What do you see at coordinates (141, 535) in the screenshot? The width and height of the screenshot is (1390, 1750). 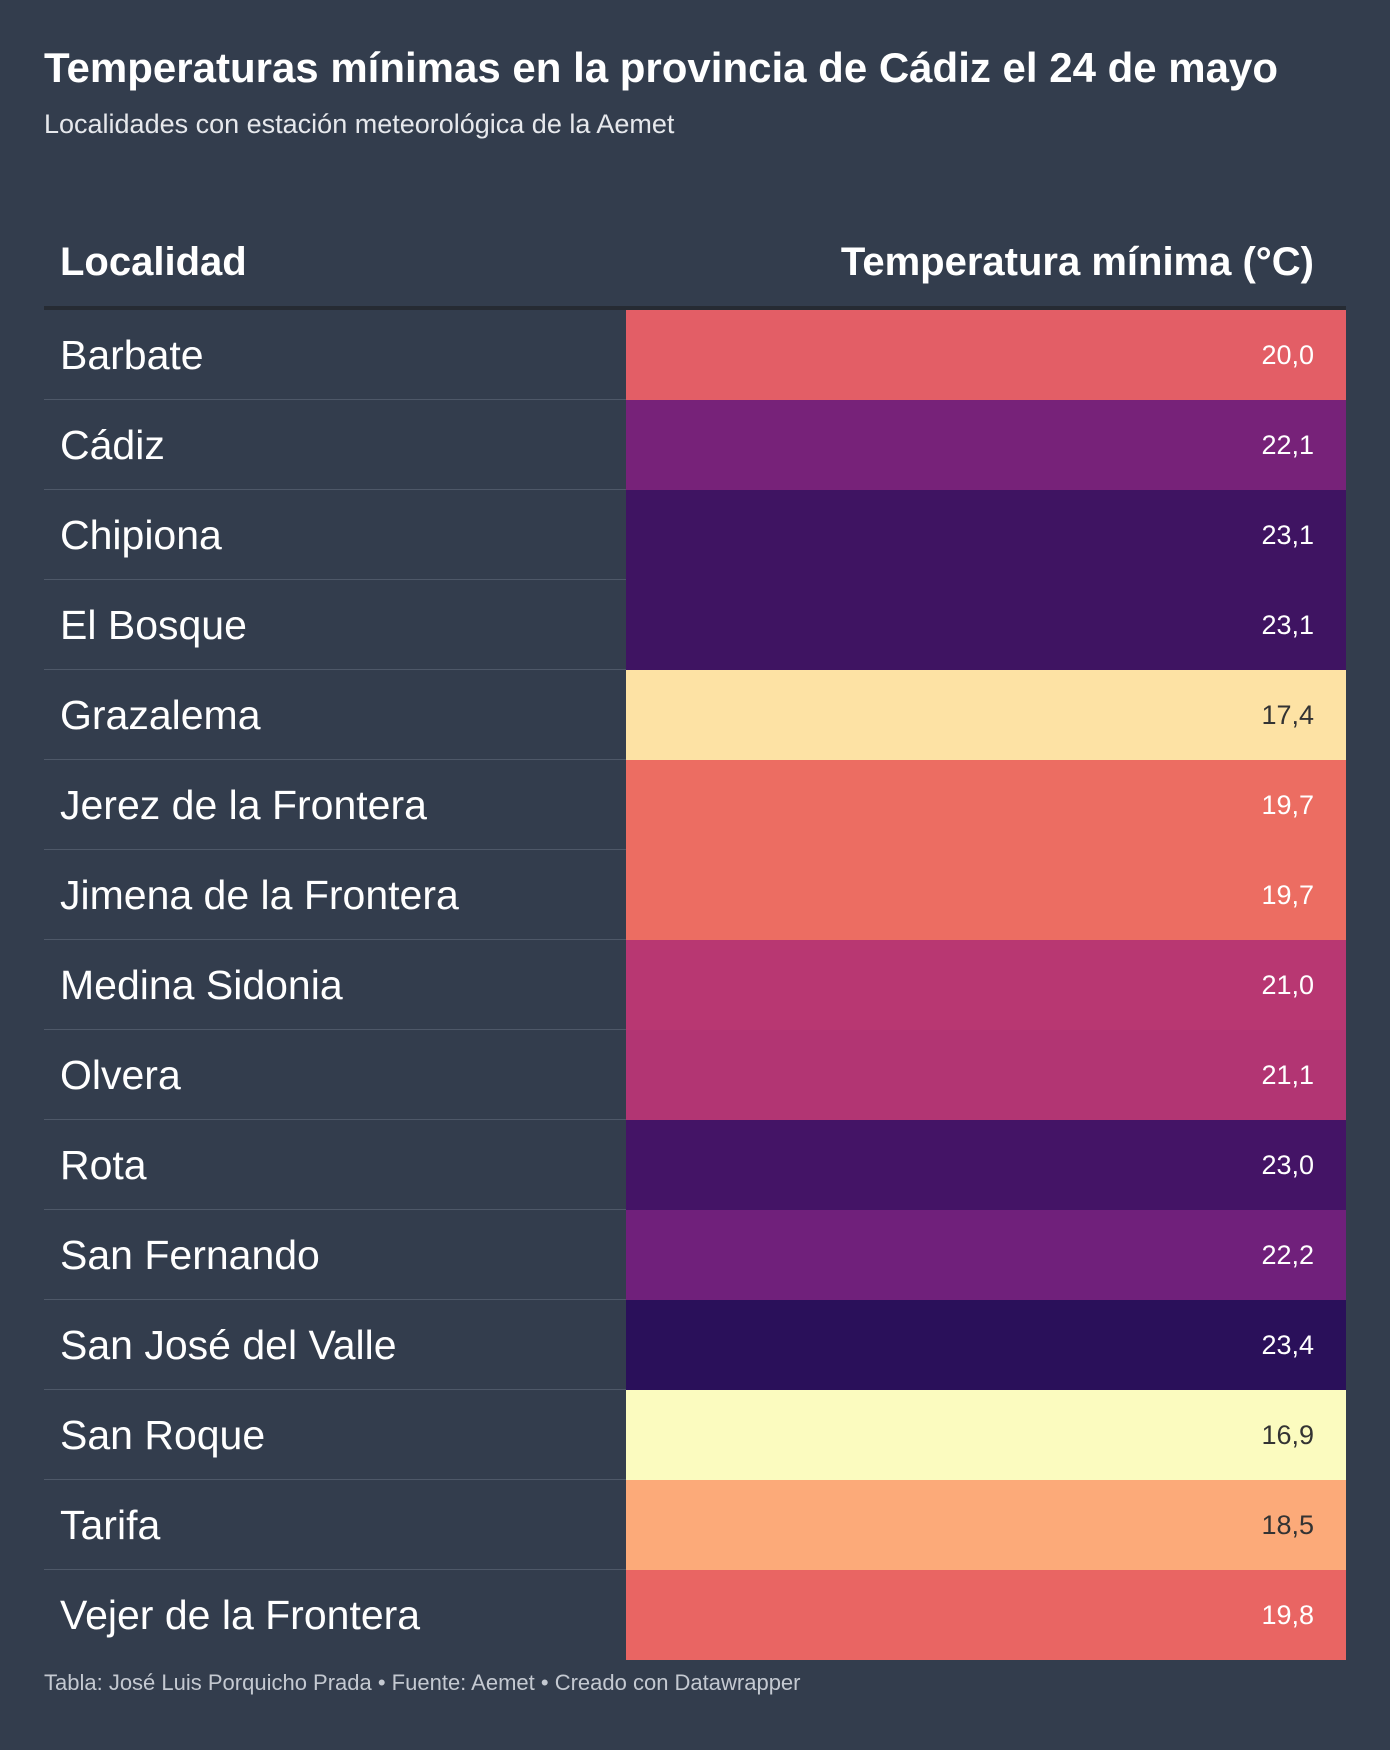 I see `localidad-cell: Chipiona` at bounding box center [141, 535].